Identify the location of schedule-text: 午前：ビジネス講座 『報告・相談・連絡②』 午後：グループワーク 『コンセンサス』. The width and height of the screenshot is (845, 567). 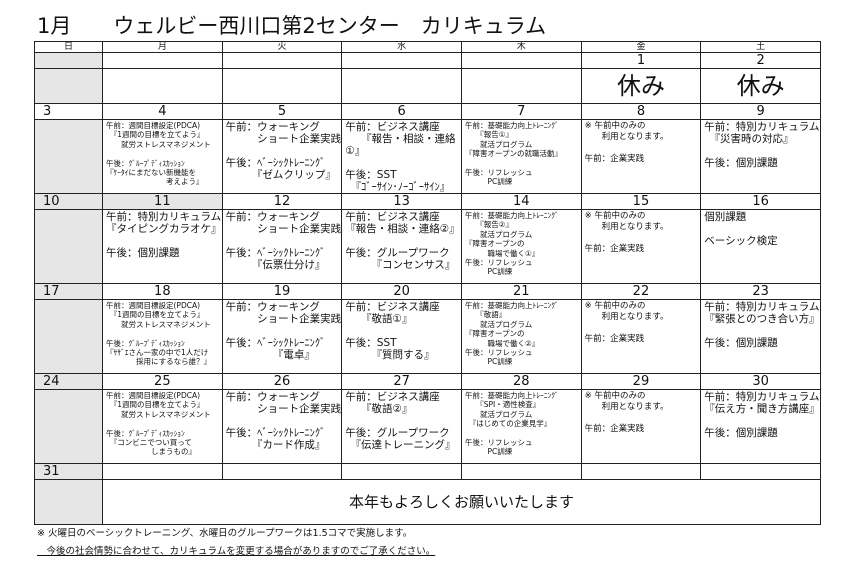
(402, 241).